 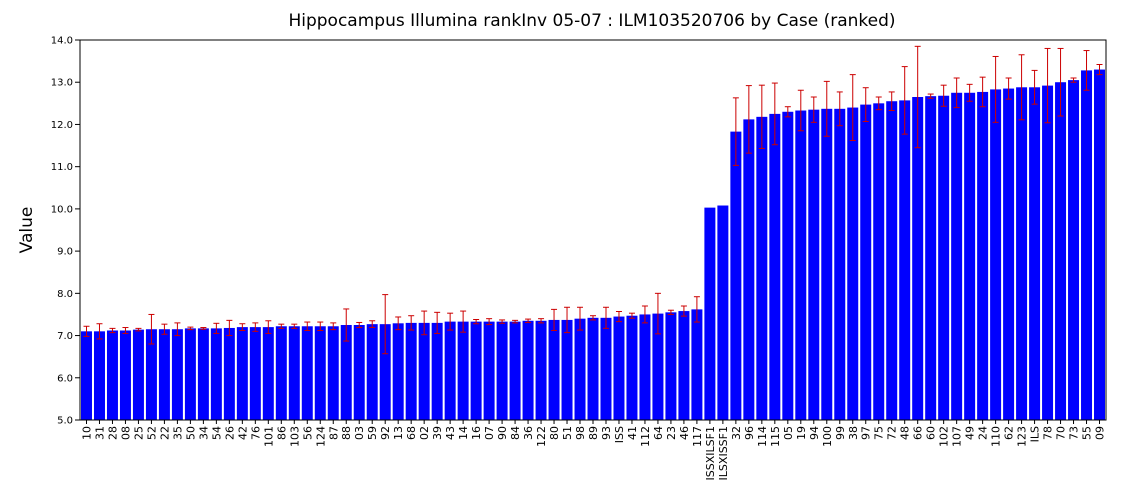 What do you see at coordinates (580, 433) in the screenshot?
I see `x-tick-label: 98` at bounding box center [580, 433].